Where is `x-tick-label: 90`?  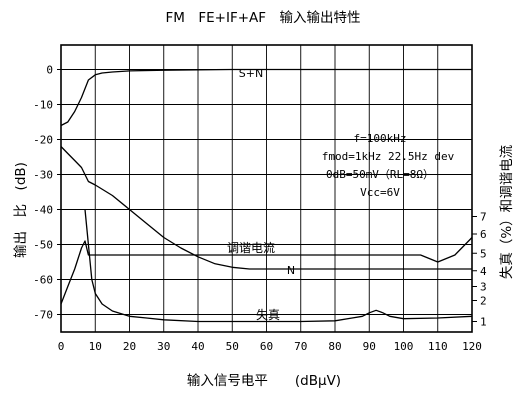 x-tick-label: 90 is located at coordinates (369, 346).